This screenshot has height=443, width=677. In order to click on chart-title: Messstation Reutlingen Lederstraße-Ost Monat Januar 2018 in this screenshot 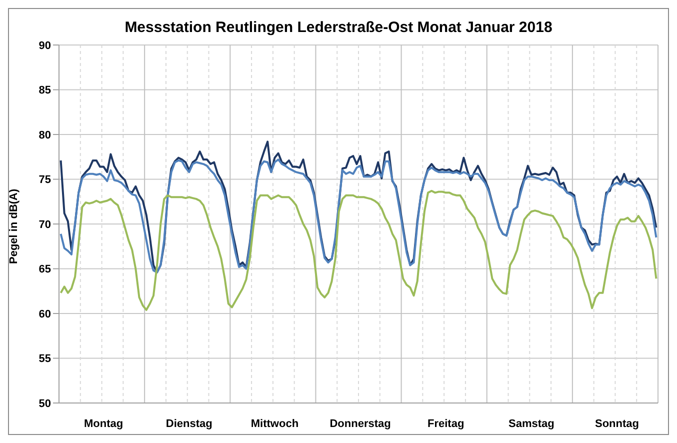, I will do `click(339, 28)`.